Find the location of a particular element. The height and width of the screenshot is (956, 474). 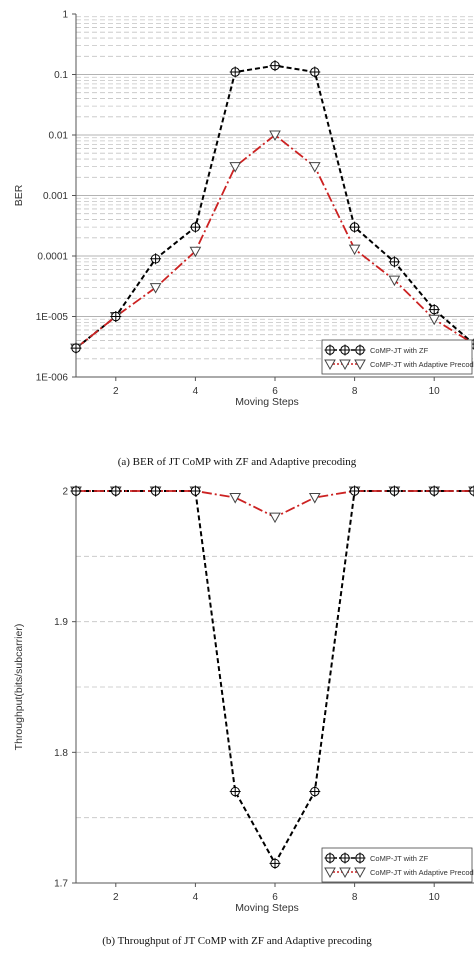

y-tick-label: 1.7 is located at coordinates (61, 884).